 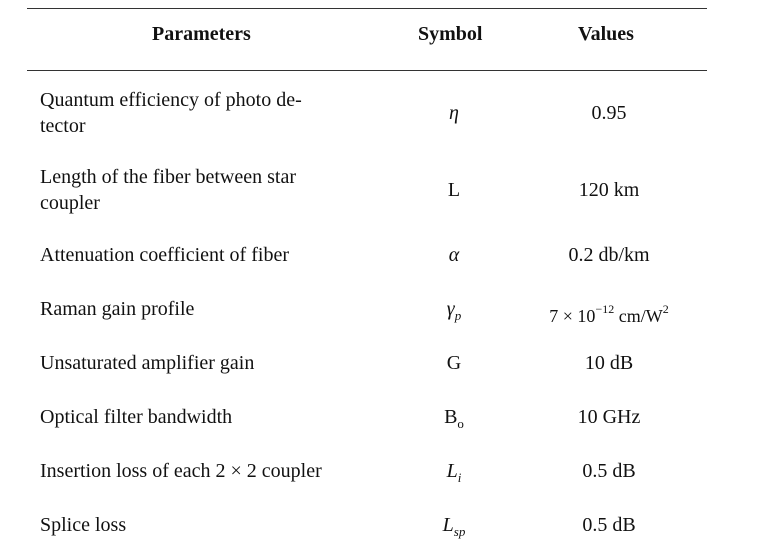 I want to click on parameter-cell: Raman gain profile, so click(x=117, y=309).